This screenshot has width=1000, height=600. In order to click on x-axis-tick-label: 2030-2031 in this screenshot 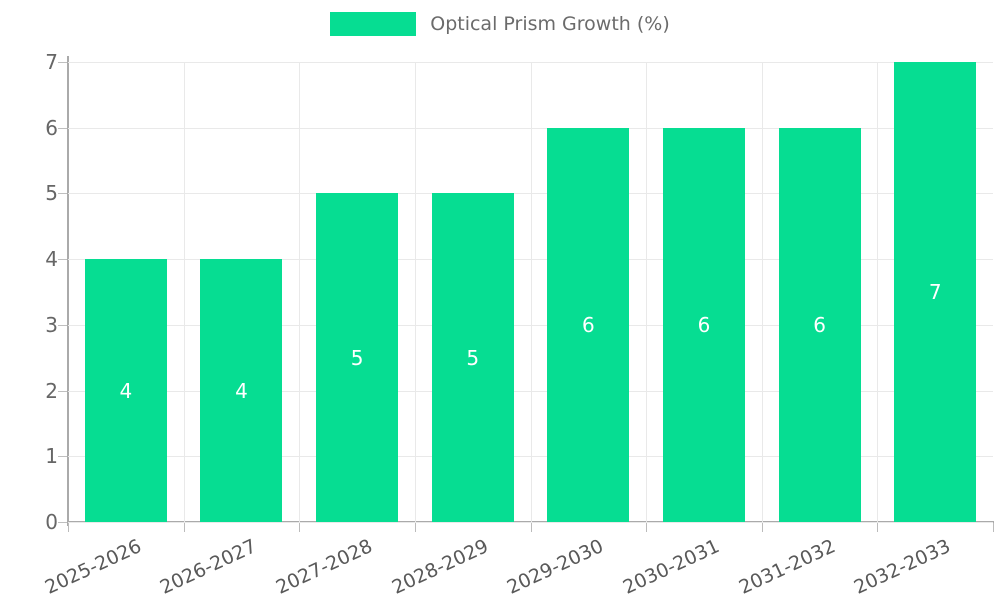, I will do `click(671, 567)`.